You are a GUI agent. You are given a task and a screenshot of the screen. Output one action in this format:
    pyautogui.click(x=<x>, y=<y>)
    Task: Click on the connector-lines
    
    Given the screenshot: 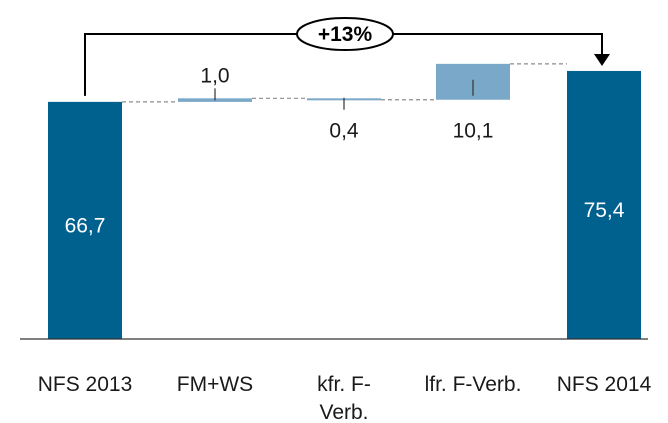 What is the action you would take?
    pyautogui.click(x=344, y=83)
    